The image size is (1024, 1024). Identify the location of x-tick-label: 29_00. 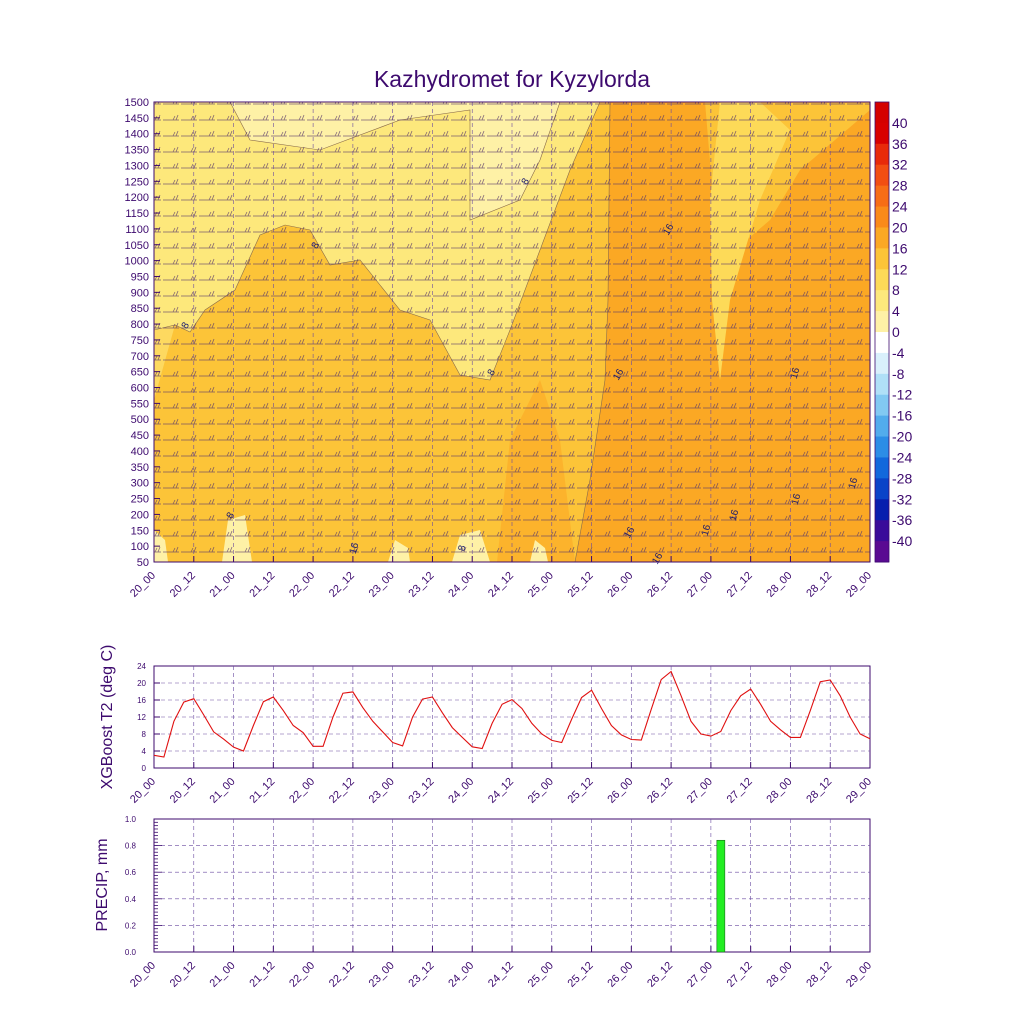
(859, 791).